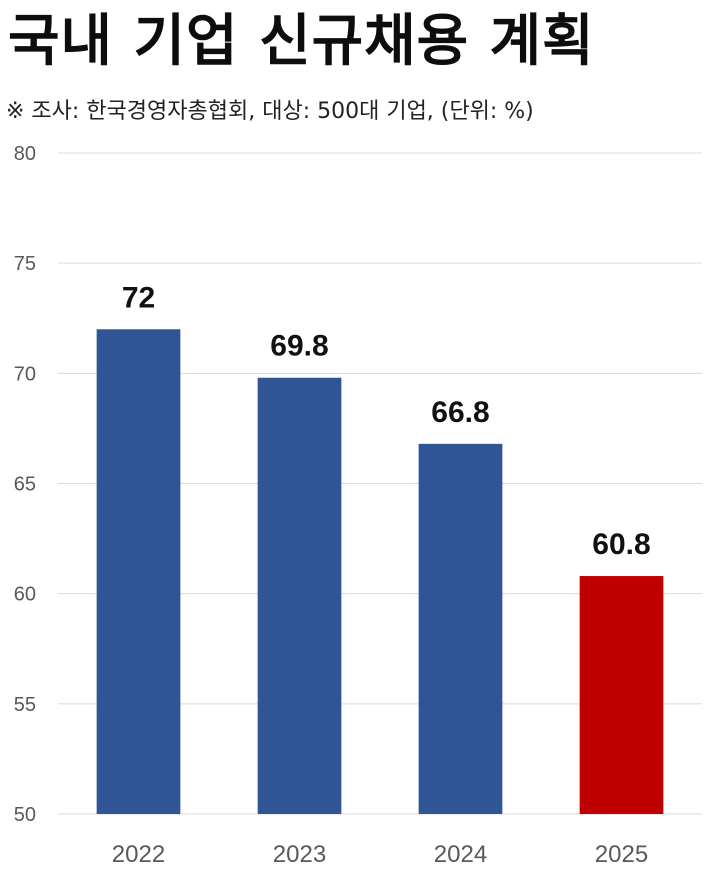 This screenshot has width=720, height=881. What do you see at coordinates (138, 854) in the screenshot?
I see `x-category-2022: 2022` at bounding box center [138, 854].